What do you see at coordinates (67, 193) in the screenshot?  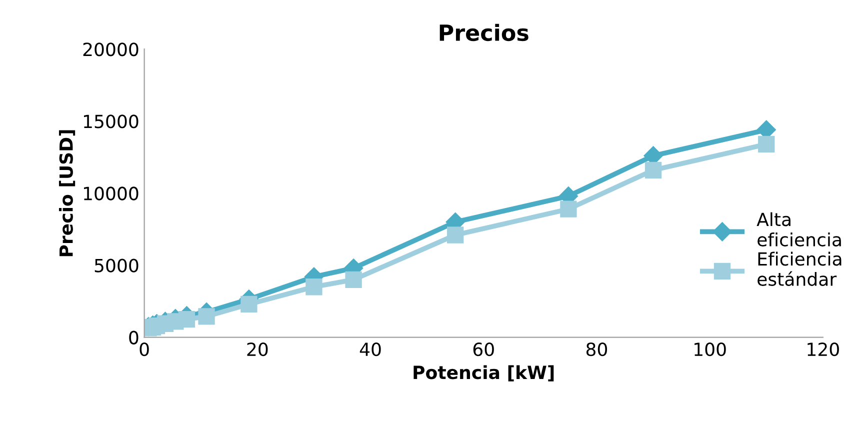 I see `y-axis-title: Precio [USD]` at bounding box center [67, 193].